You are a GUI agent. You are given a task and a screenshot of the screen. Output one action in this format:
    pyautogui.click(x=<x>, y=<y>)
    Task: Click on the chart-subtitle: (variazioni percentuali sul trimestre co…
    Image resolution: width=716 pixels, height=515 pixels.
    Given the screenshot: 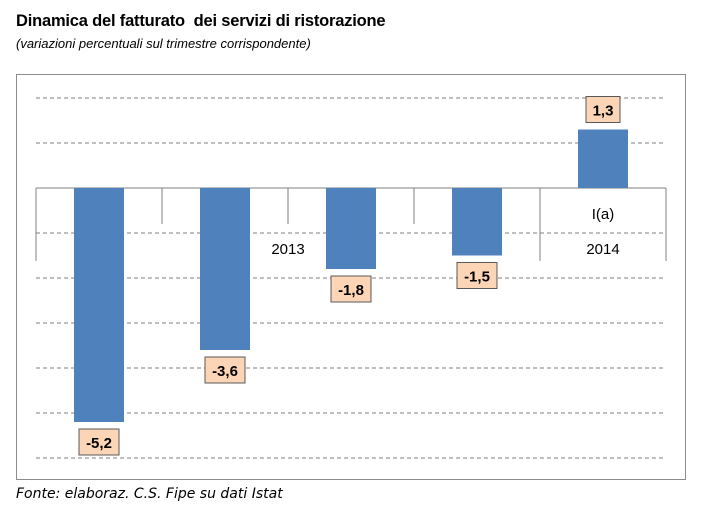 What is the action you would take?
    pyautogui.click(x=163, y=43)
    